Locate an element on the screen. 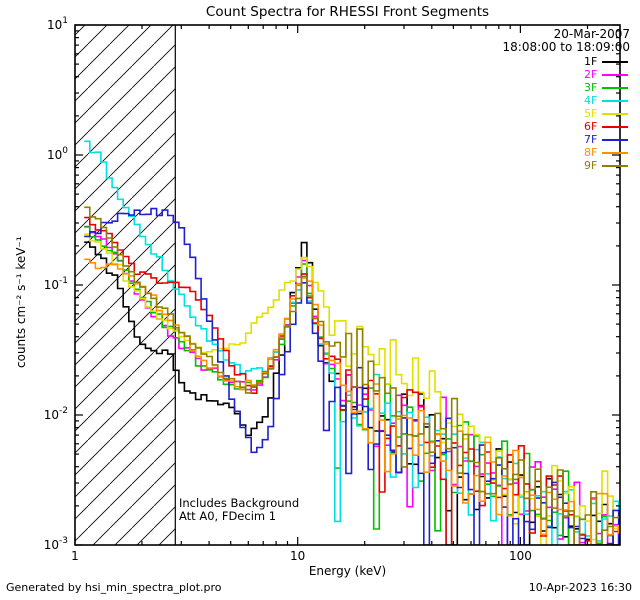 This screenshot has width=640, height=600. y-tick-label: 10⁻² is located at coordinates (56, 414).